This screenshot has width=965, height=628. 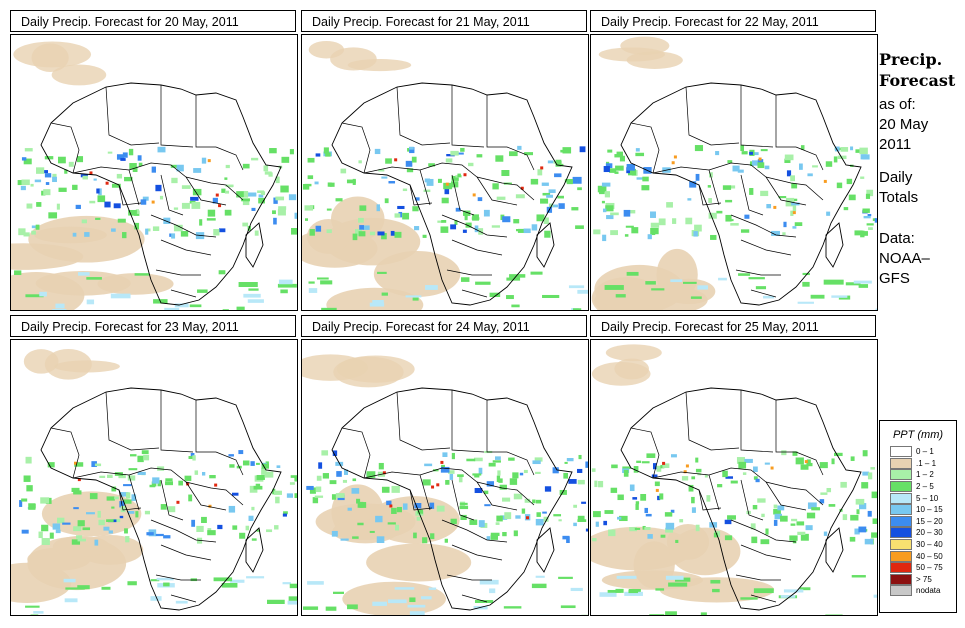 I want to click on legend-title: PPT (mm), so click(x=918, y=435).